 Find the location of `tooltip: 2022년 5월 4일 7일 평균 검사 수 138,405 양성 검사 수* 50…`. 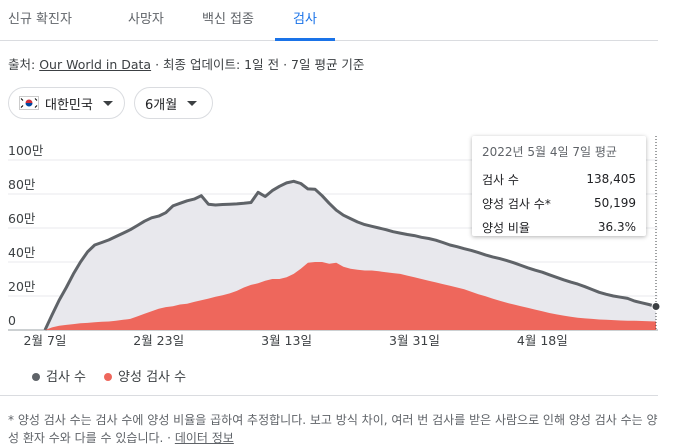

tooltip: 2022년 5월 4일 7일 평균 검사 수 138,405 양성 검사 수* 50… is located at coordinates (559, 186).